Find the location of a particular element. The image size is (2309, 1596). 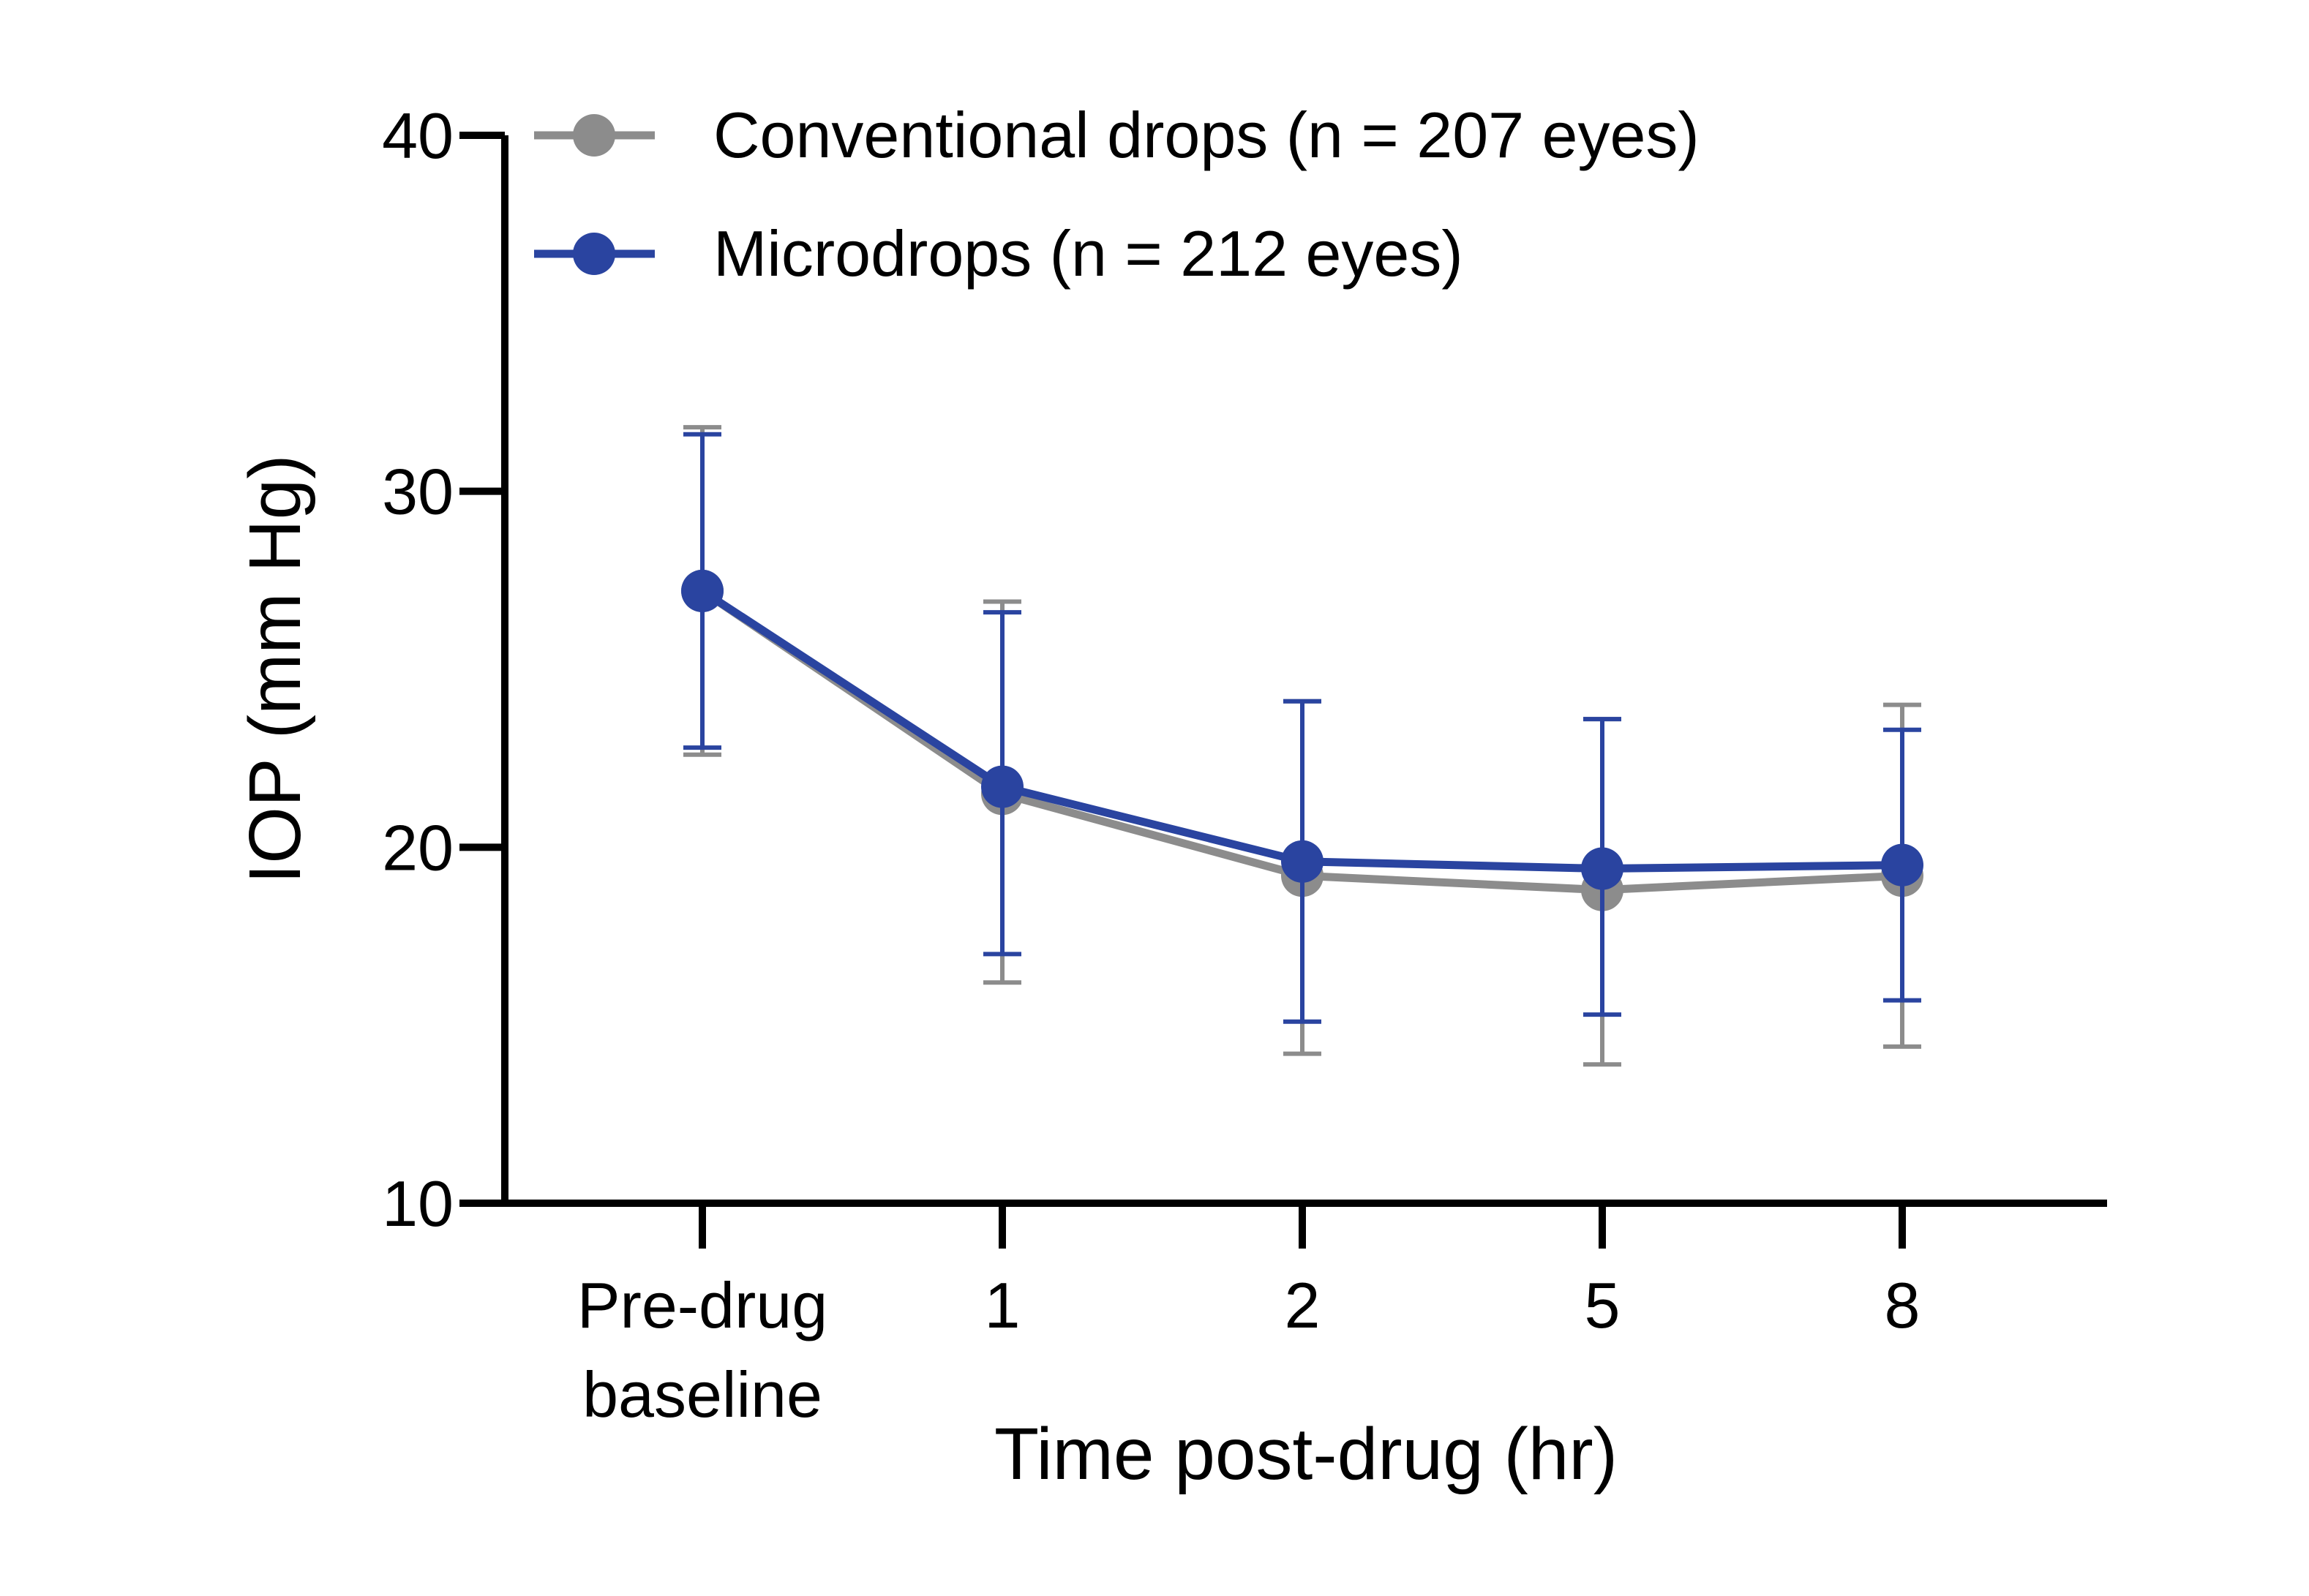

x-tick-label: 5 is located at coordinates (1603, 1305).